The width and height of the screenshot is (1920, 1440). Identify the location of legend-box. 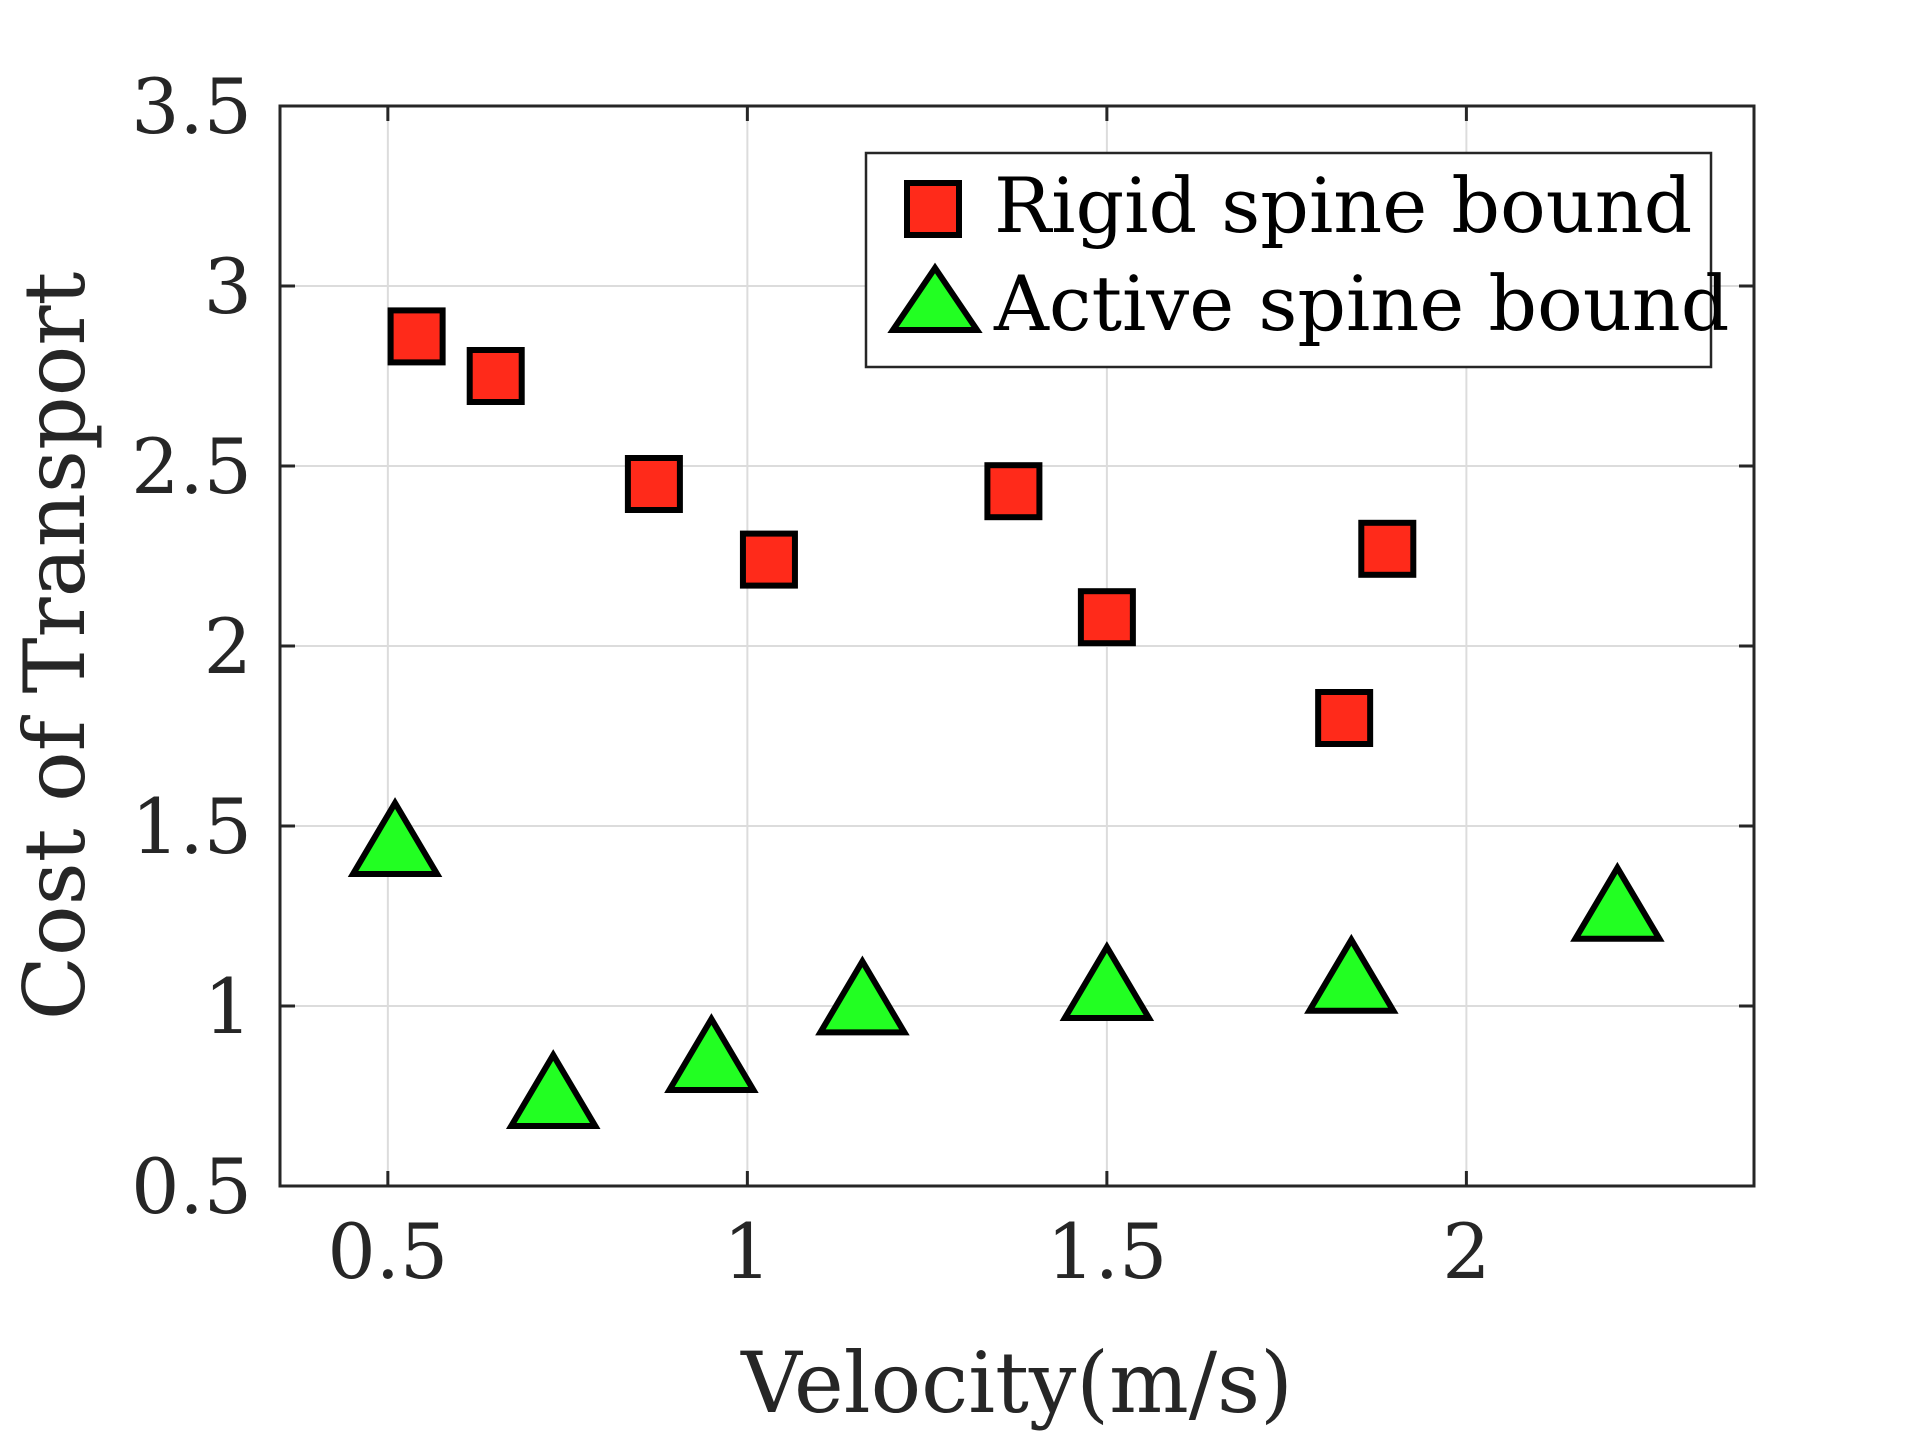
(1288, 260).